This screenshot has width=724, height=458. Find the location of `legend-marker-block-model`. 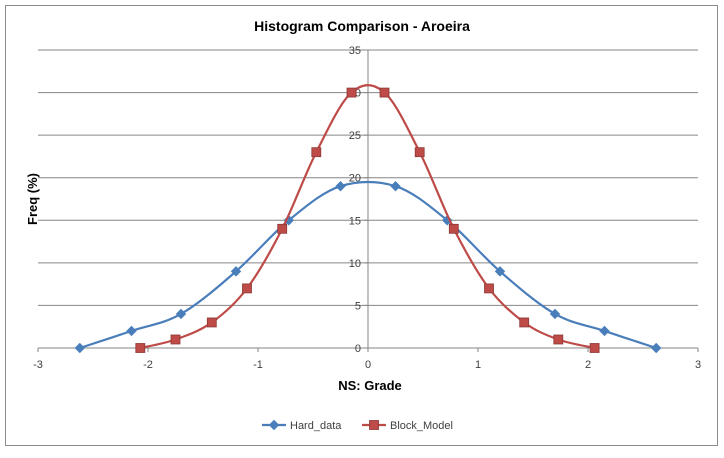

legend-marker-block-model is located at coordinates (374, 425).